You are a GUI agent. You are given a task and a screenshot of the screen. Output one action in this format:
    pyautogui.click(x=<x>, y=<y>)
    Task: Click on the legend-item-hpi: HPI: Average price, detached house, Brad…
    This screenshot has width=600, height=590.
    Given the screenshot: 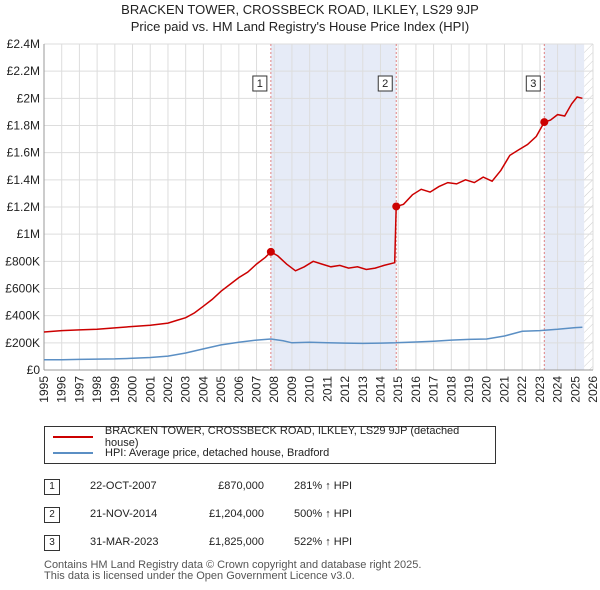 What is the action you would take?
    pyautogui.click(x=191, y=453)
    